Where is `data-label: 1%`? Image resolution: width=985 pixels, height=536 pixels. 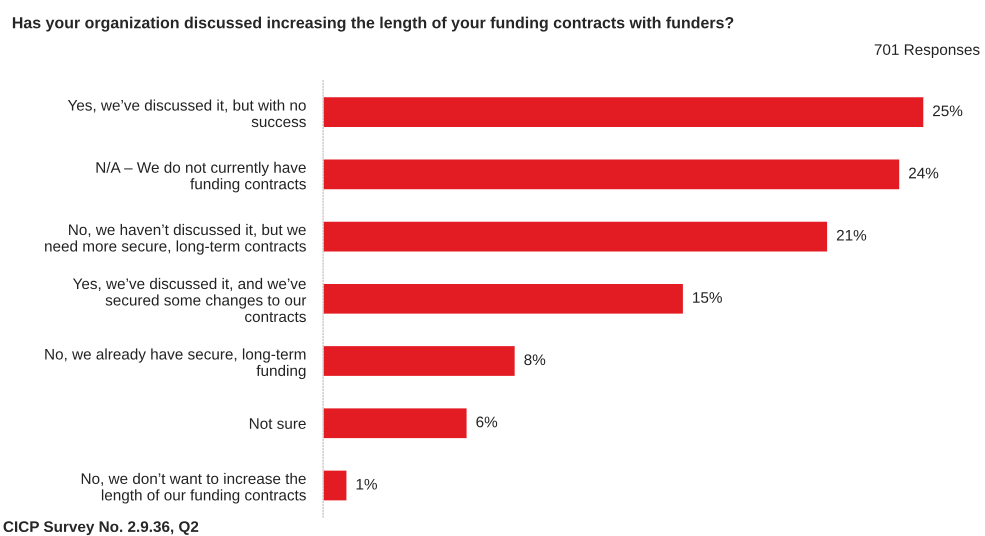
data-label: 1% is located at coordinates (366, 484).